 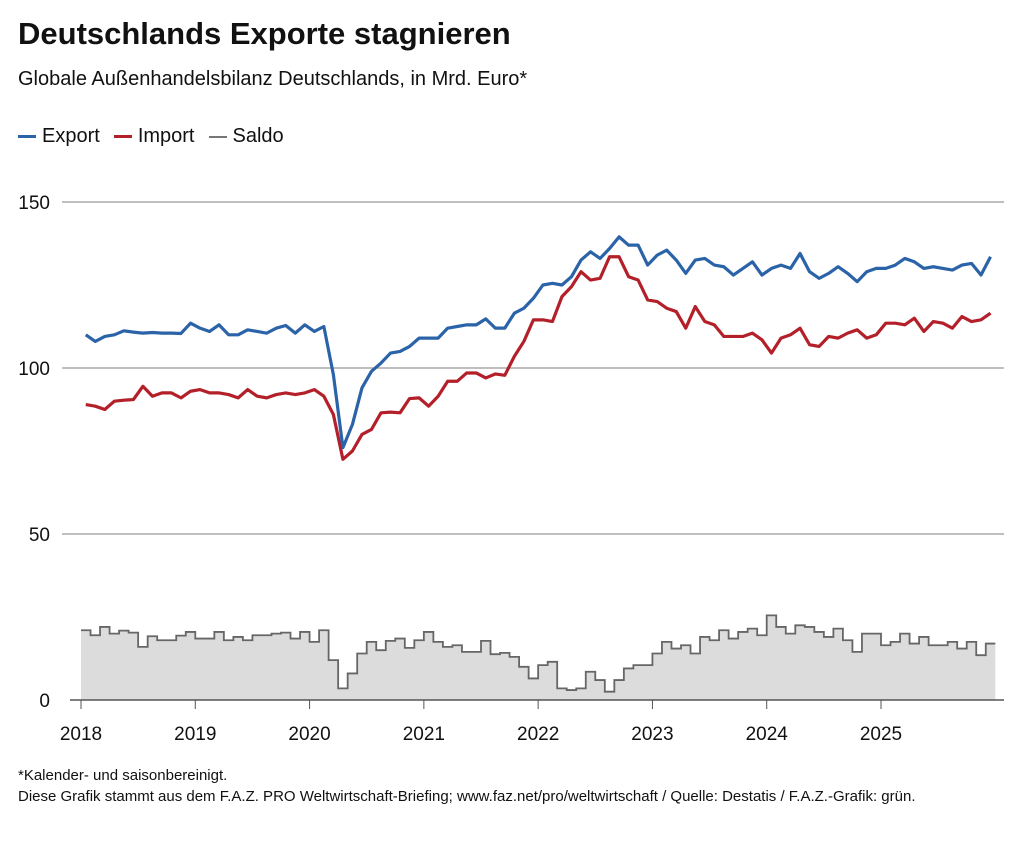 I want to click on x-tick-label: 2021, so click(x=424, y=734).